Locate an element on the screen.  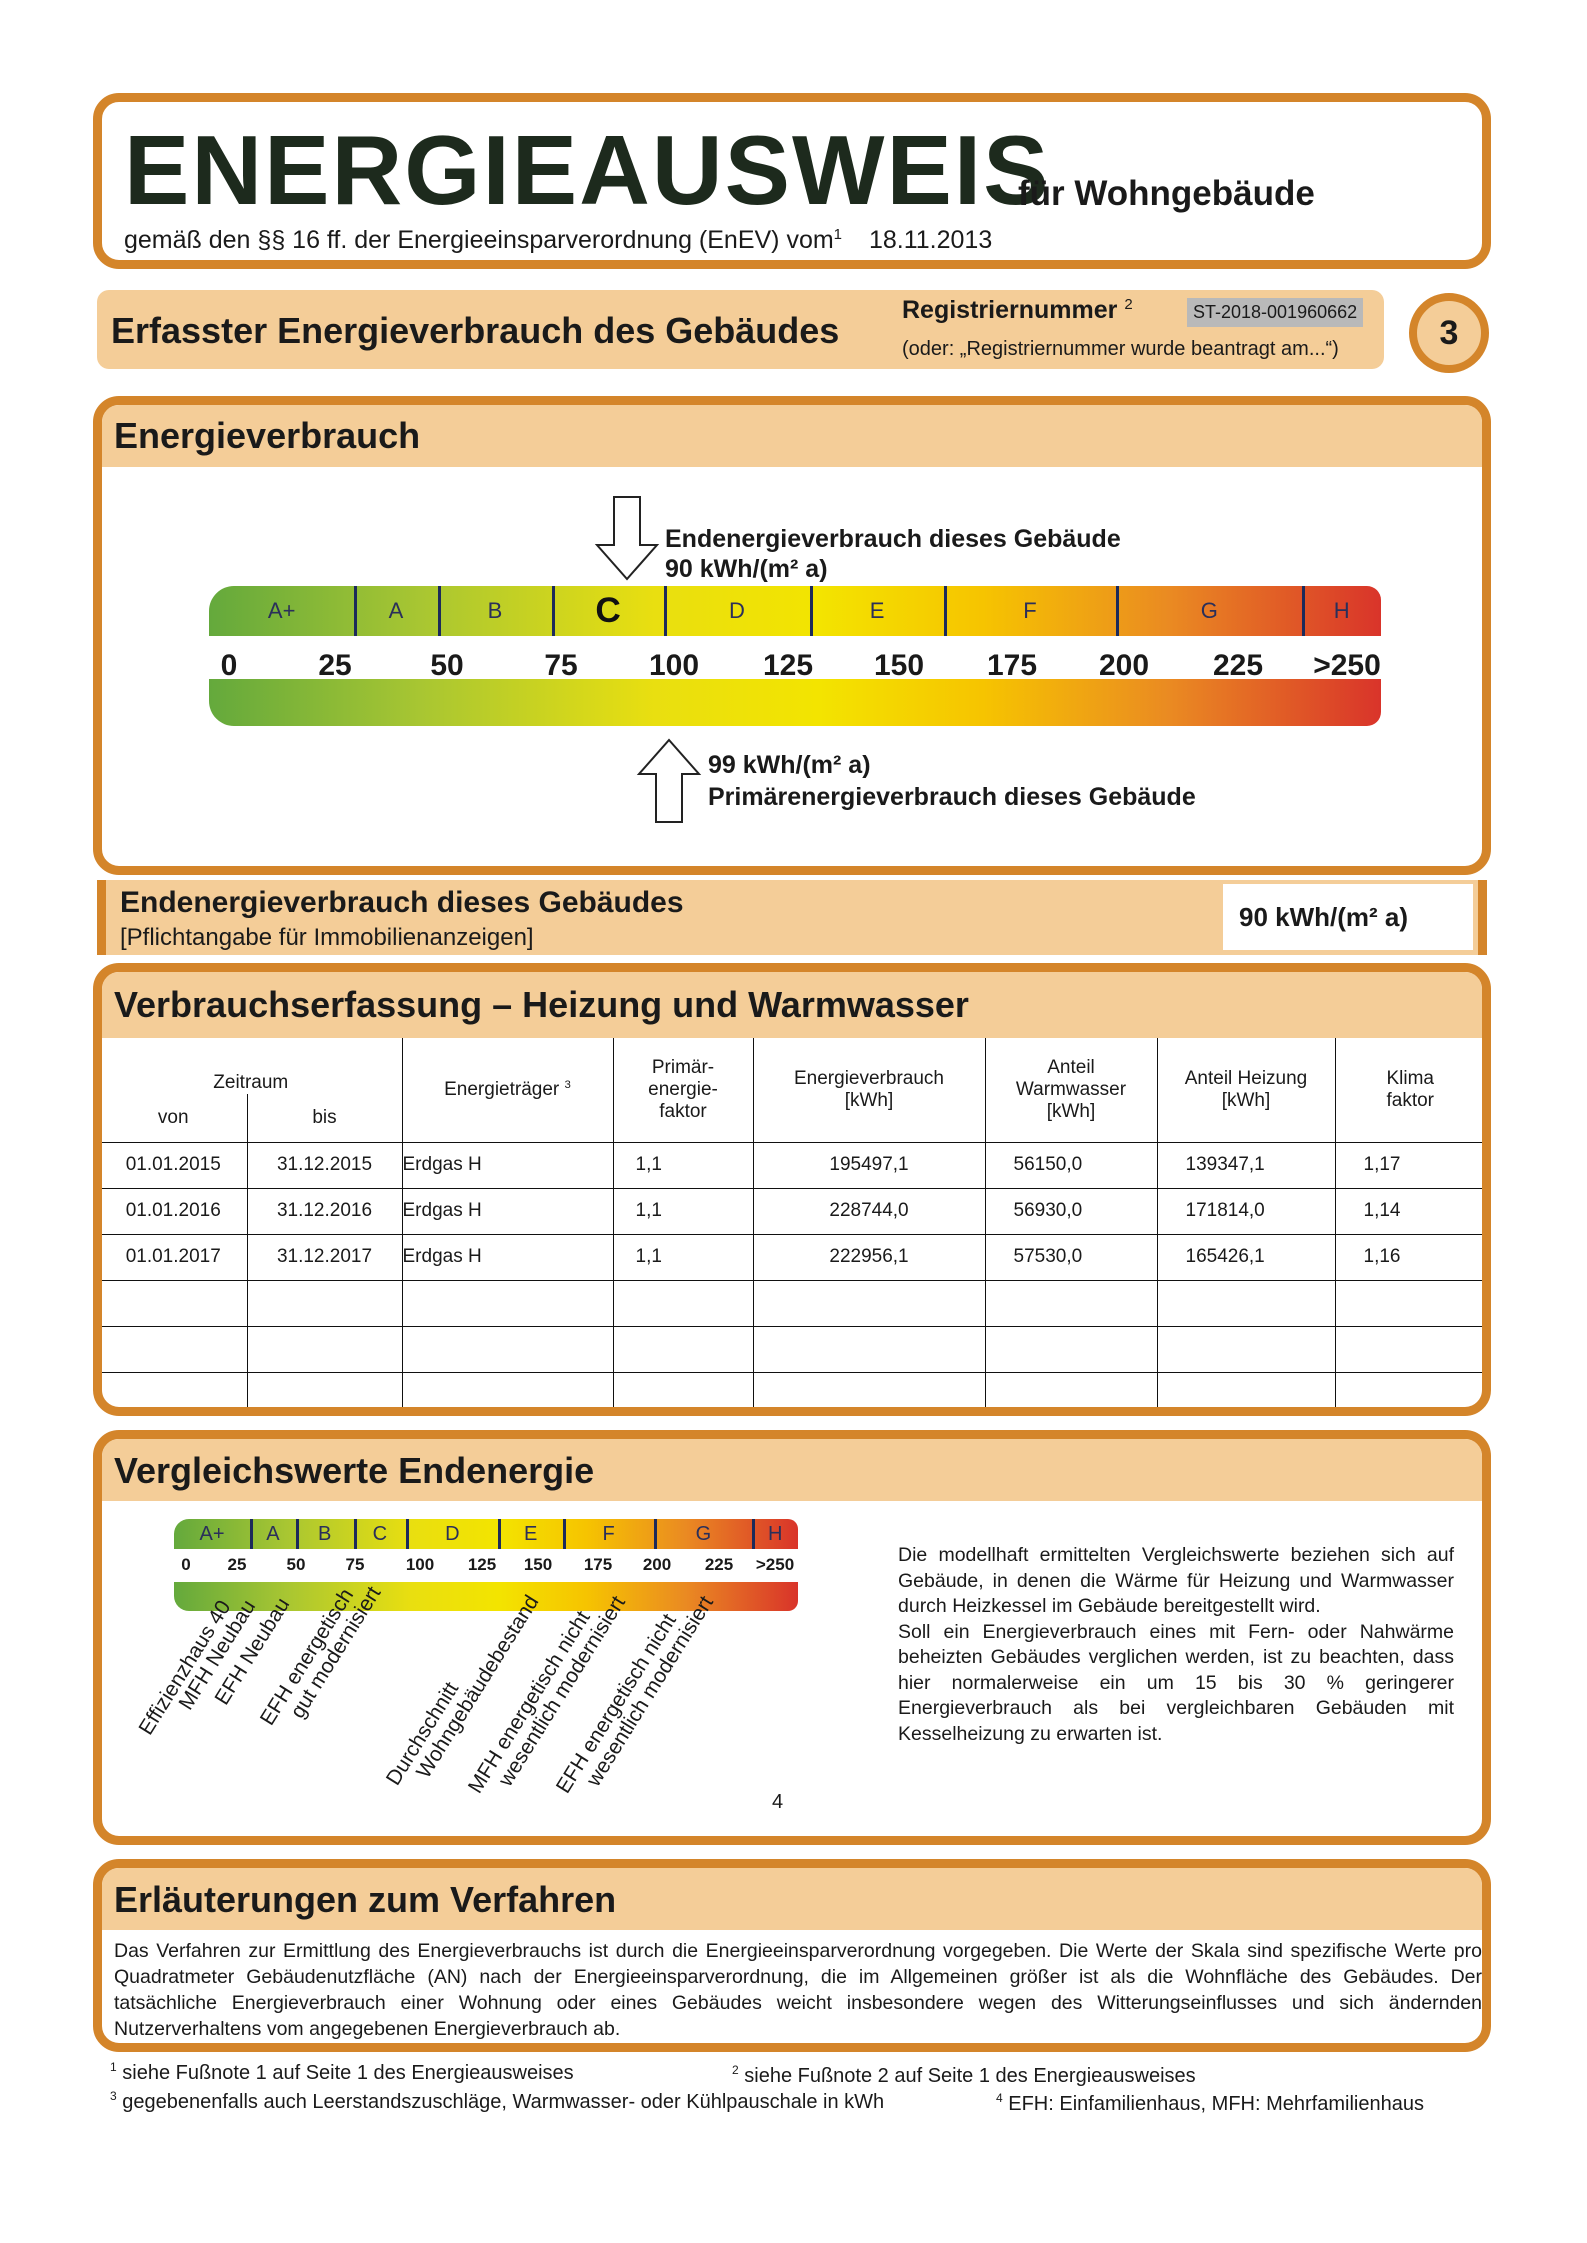
col-bis: bis is located at coordinates (324, 1118).